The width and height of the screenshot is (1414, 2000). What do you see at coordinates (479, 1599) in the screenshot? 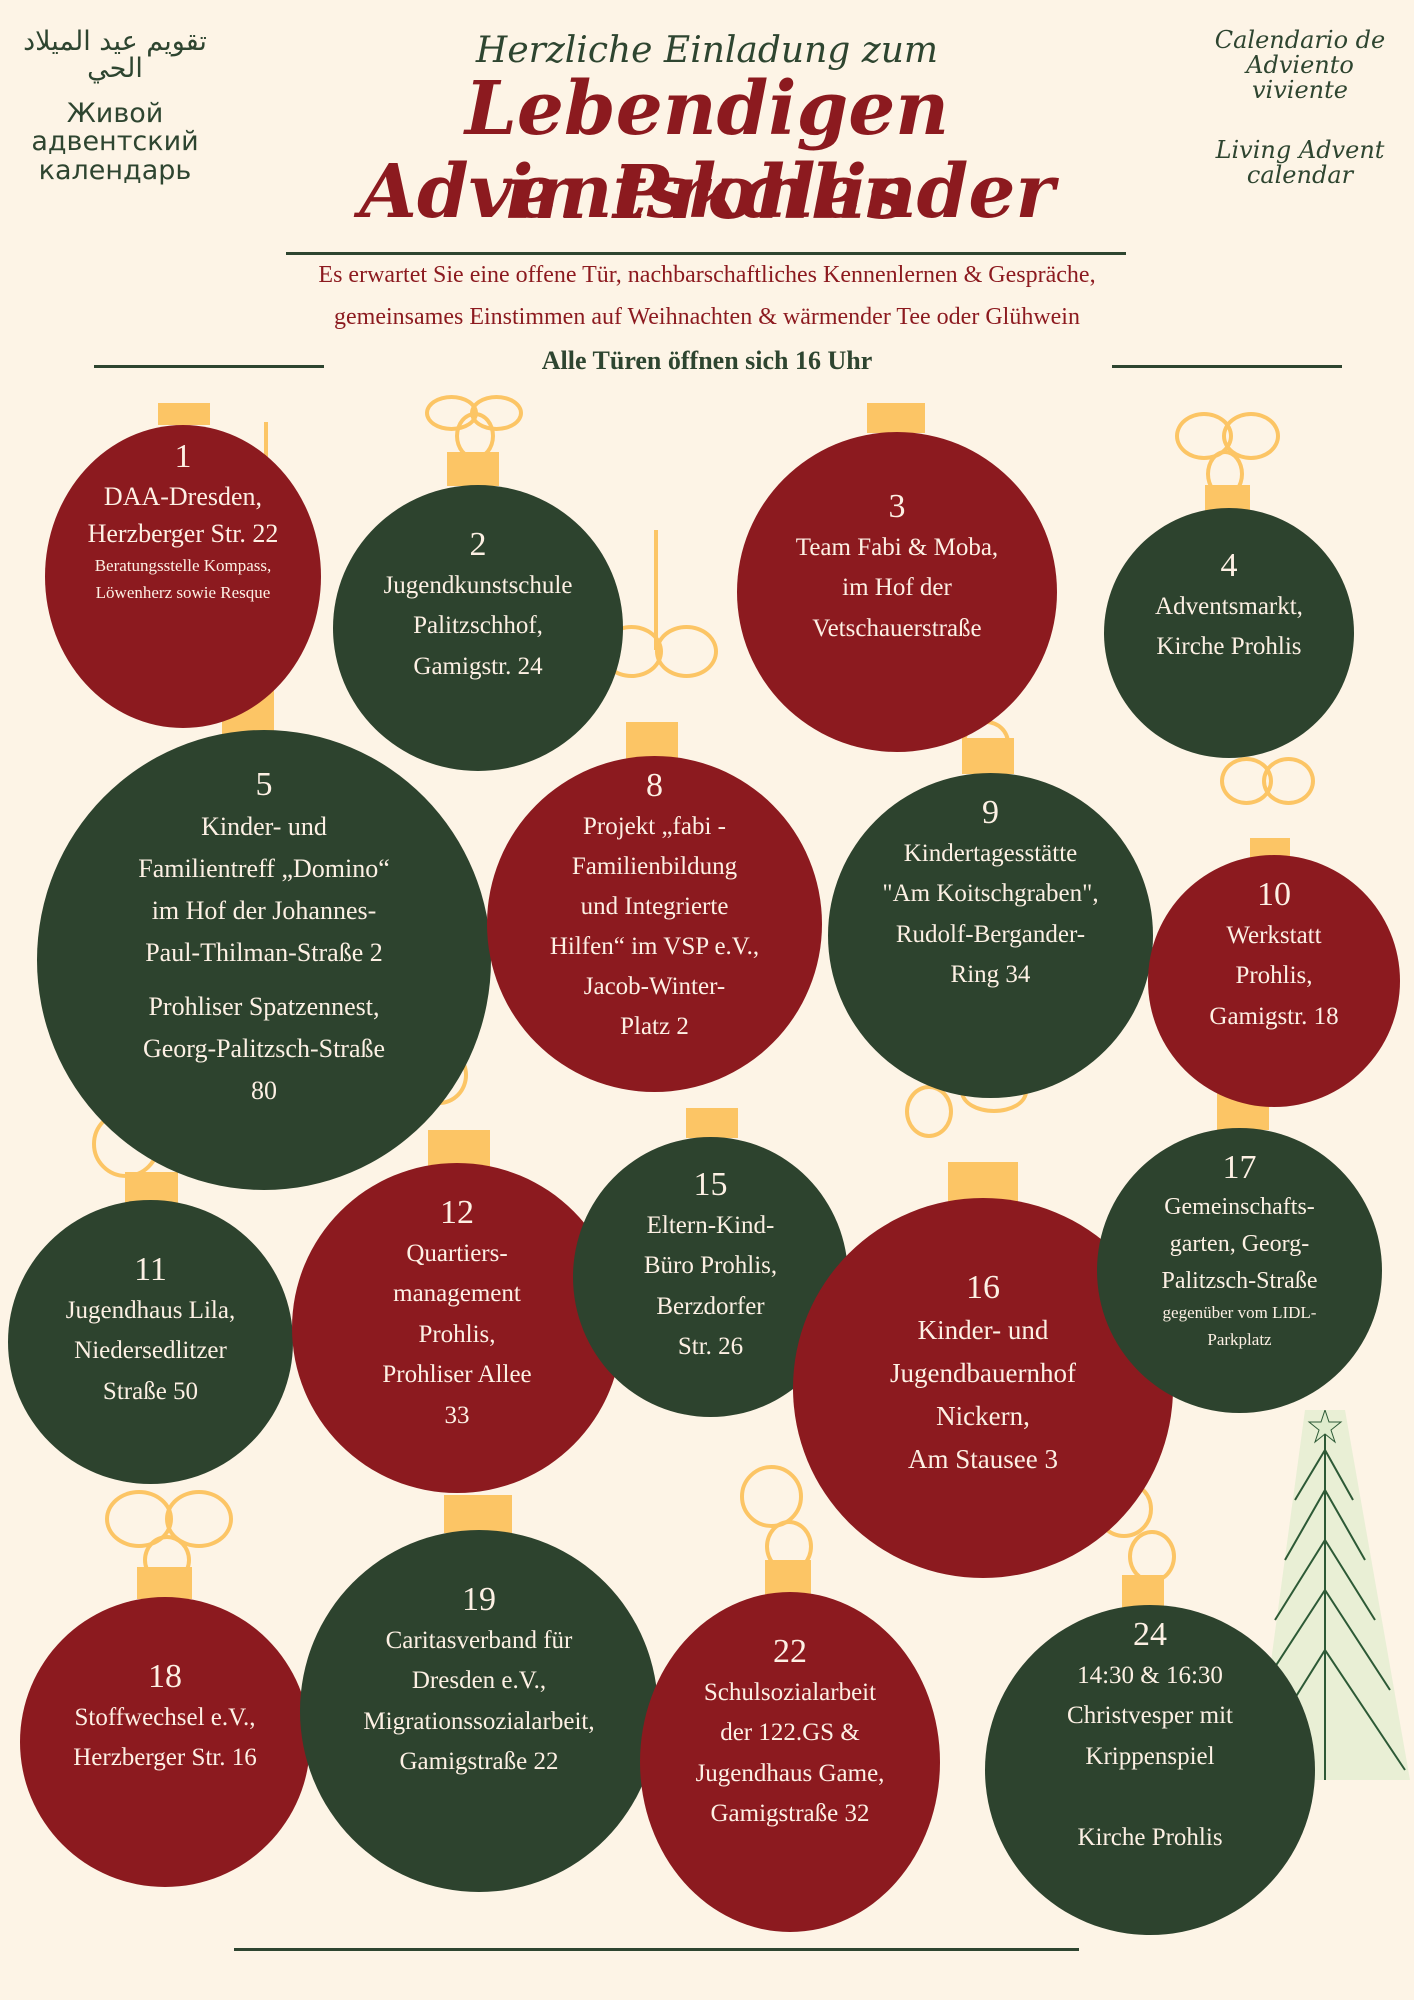
I see `day-number: 19` at bounding box center [479, 1599].